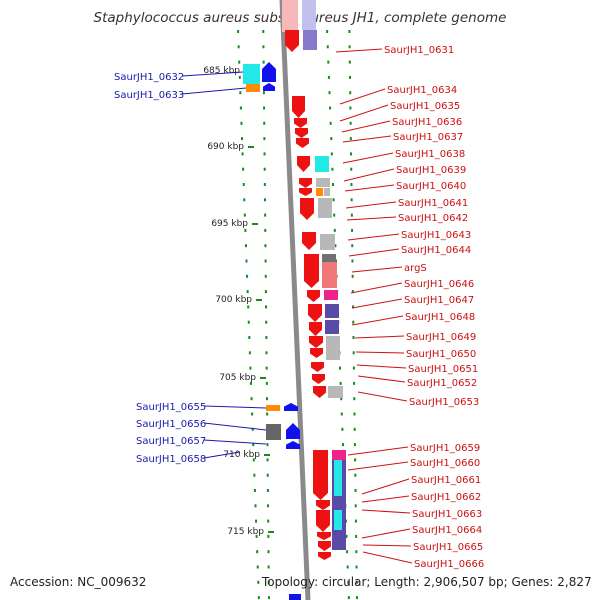 The image size is (600, 600). Describe the element at coordinates (445, 448) in the screenshot. I see `reverse-gene-label: SaurJH1_0659` at that location.